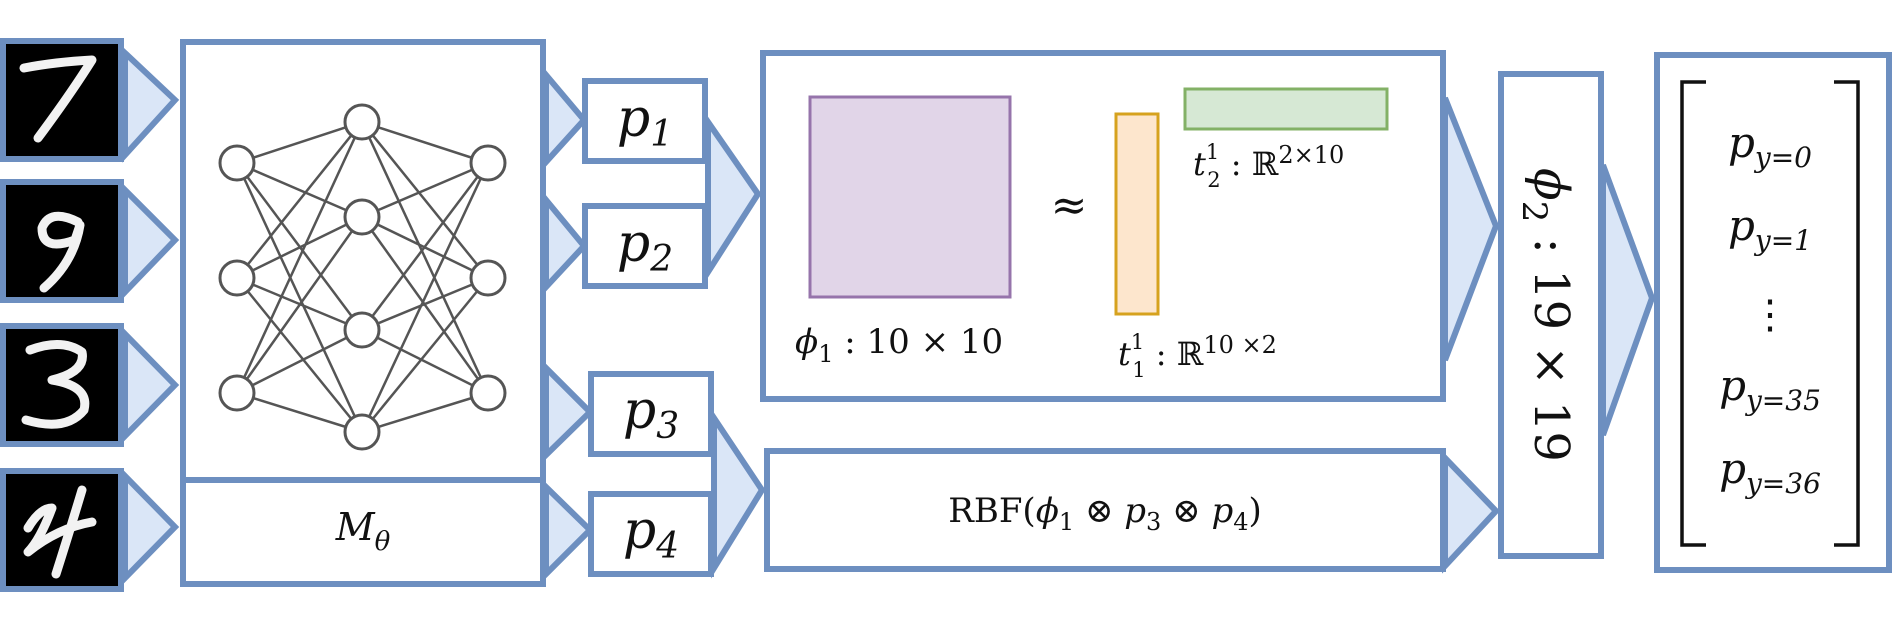 The height and width of the screenshot is (620, 1892). I want to click on arrow-p1p2-to-factorization, so click(733, 197).